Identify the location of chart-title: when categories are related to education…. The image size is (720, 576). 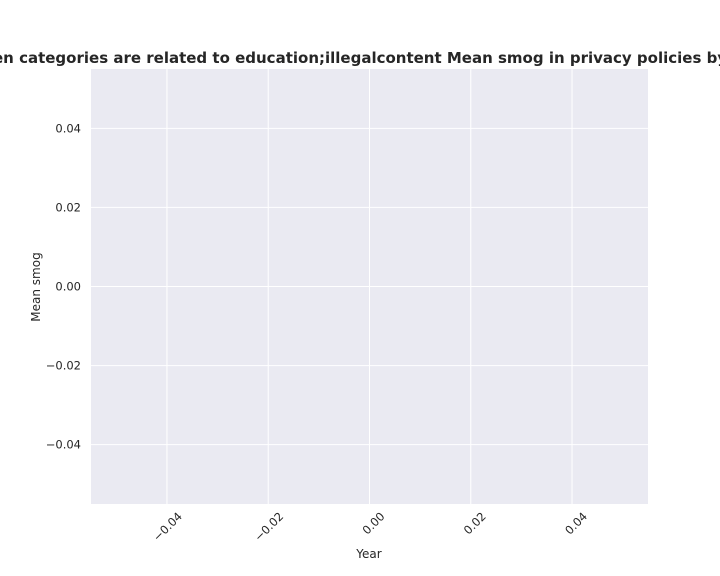
(360, 58).